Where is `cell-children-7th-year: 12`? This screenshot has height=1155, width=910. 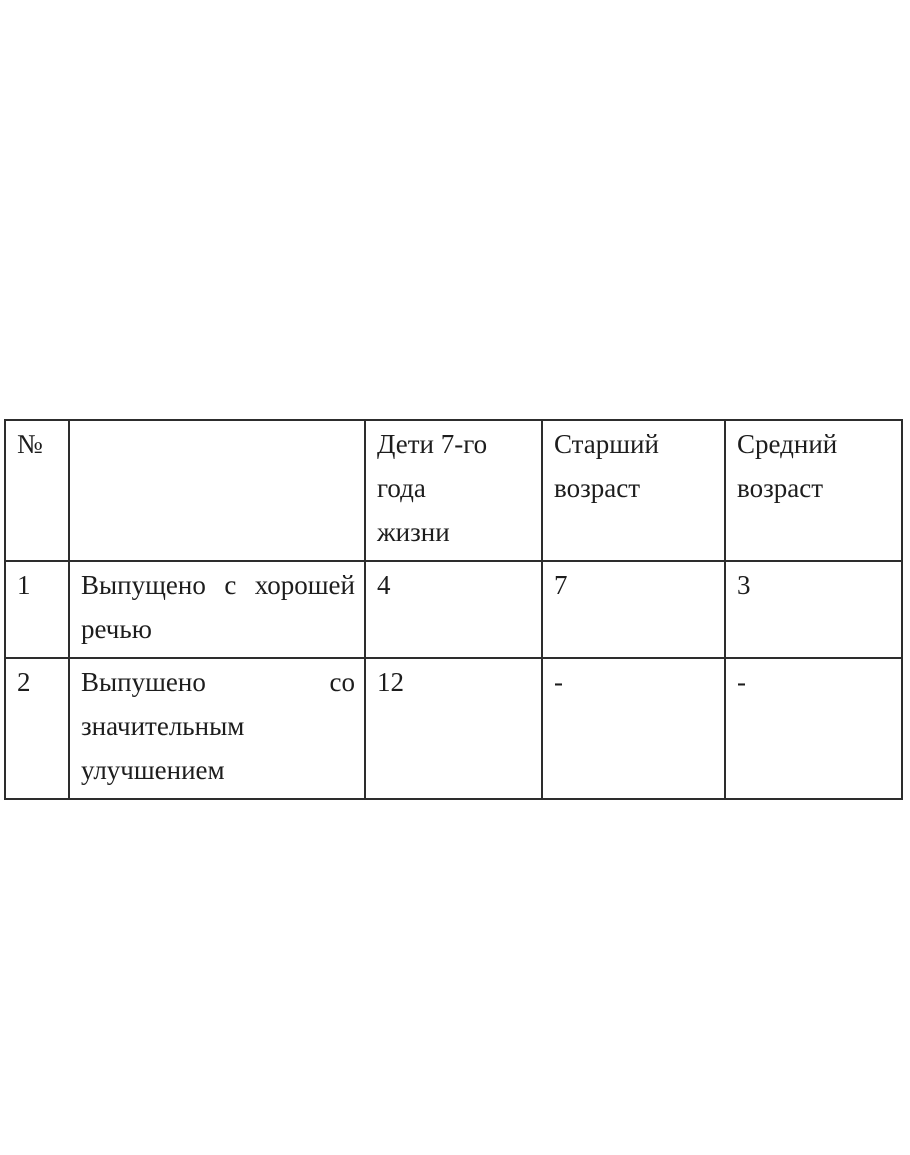
cell-children-7th-year: 12 is located at coordinates (453, 728).